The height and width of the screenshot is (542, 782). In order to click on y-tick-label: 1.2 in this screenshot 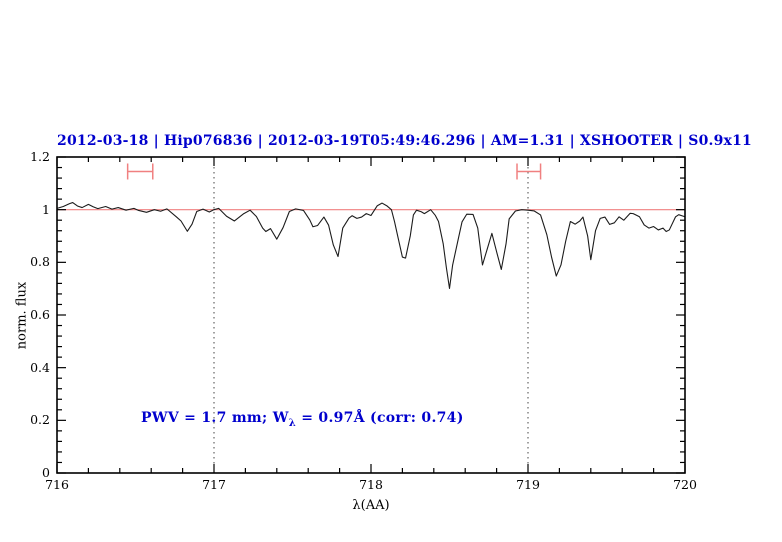, I will do `click(40, 156)`.